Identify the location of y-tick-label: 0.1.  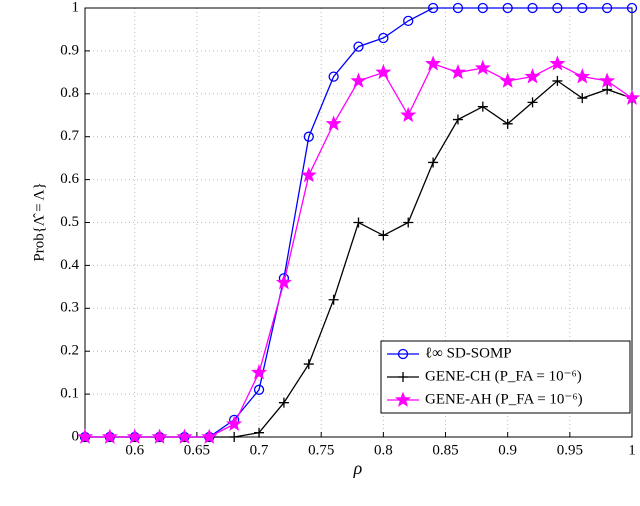
(69, 394).